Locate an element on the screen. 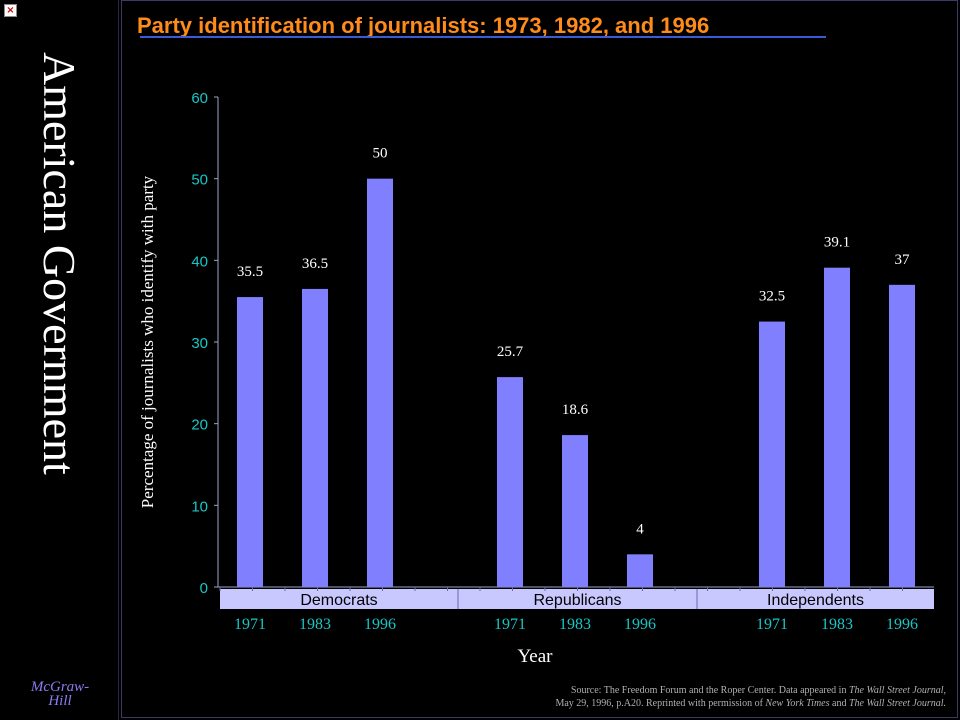 The height and width of the screenshot is (720, 960). title-underline is located at coordinates (483, 37).